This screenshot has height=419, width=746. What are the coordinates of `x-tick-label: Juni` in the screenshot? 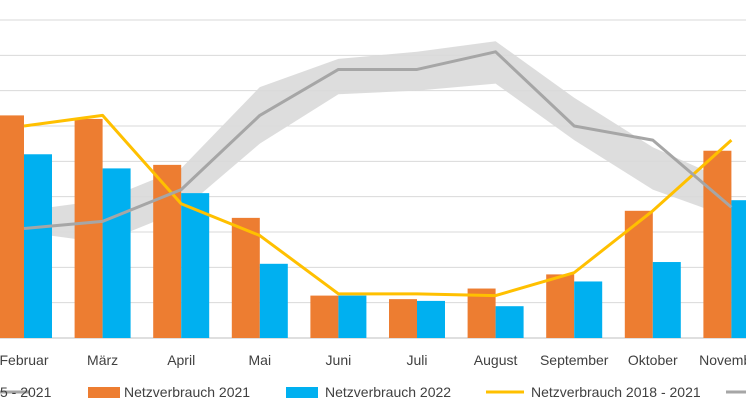 It's located at (339, 360).